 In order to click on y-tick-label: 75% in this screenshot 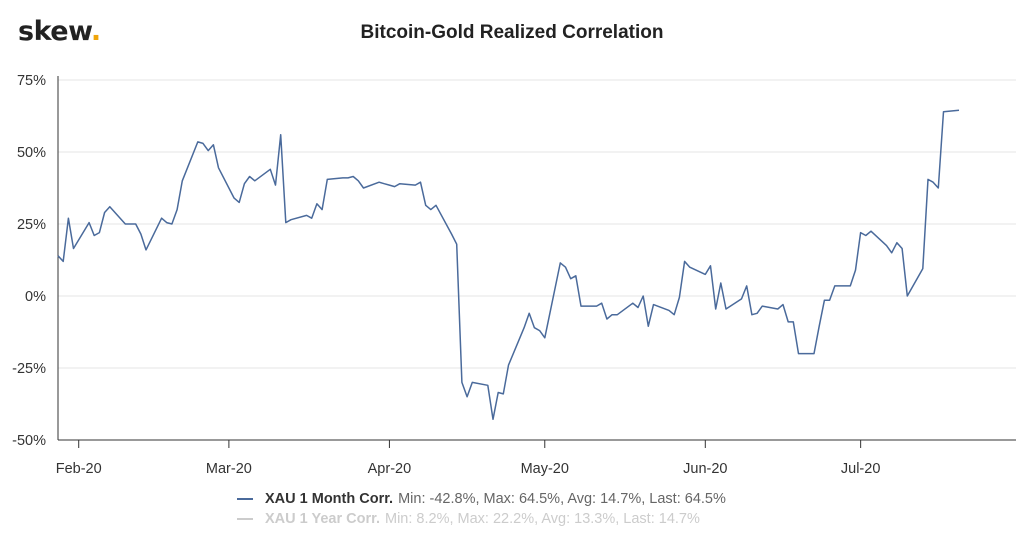, I will do `click(31, 81)`.